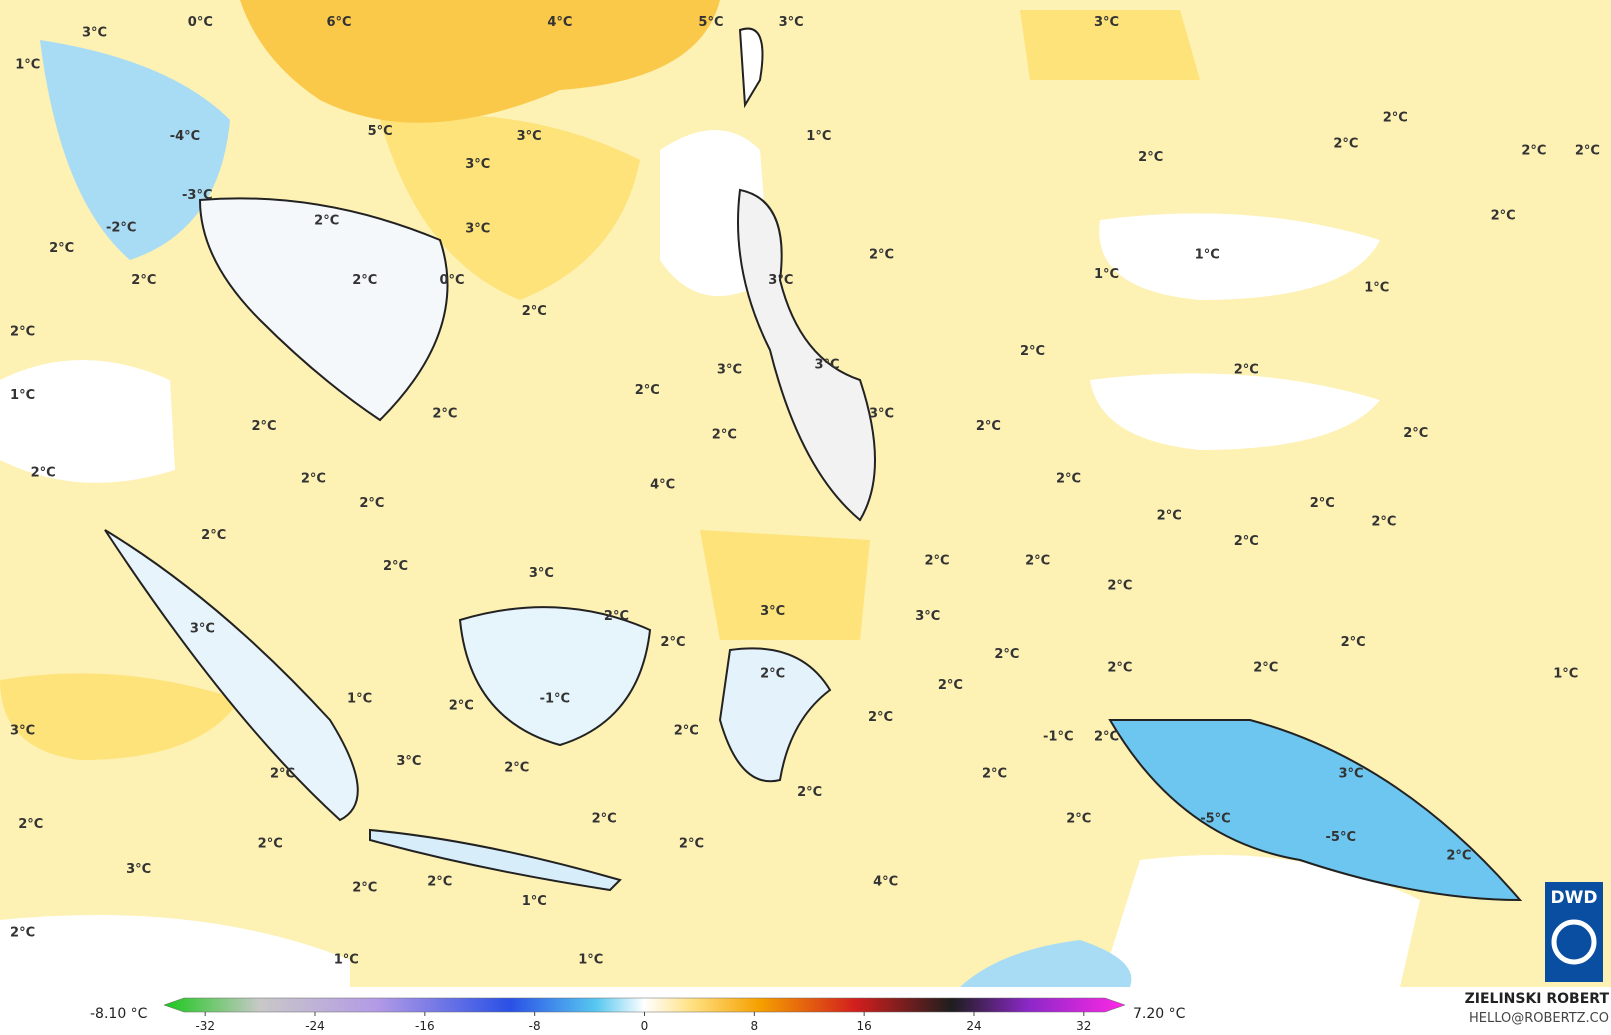  I want to click on australia, so click(1046, 963).